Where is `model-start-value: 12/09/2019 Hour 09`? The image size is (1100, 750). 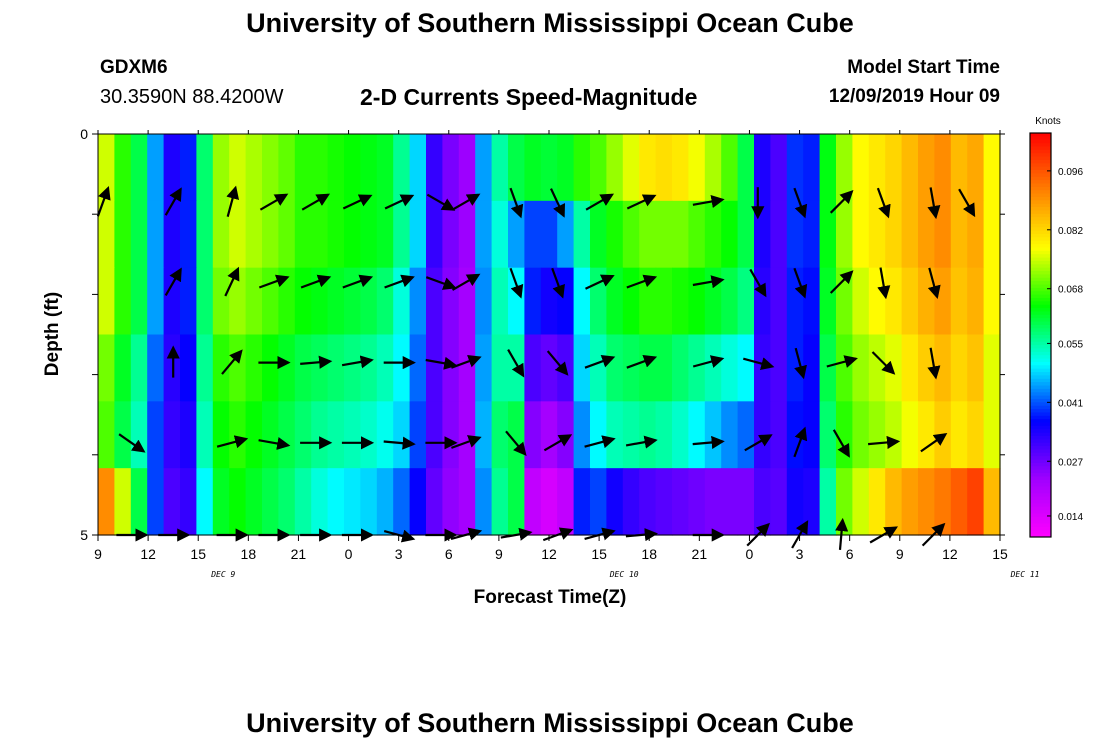 model-start-value: 12/09/2019 Hour 09 is located at coordinates (914, 96).